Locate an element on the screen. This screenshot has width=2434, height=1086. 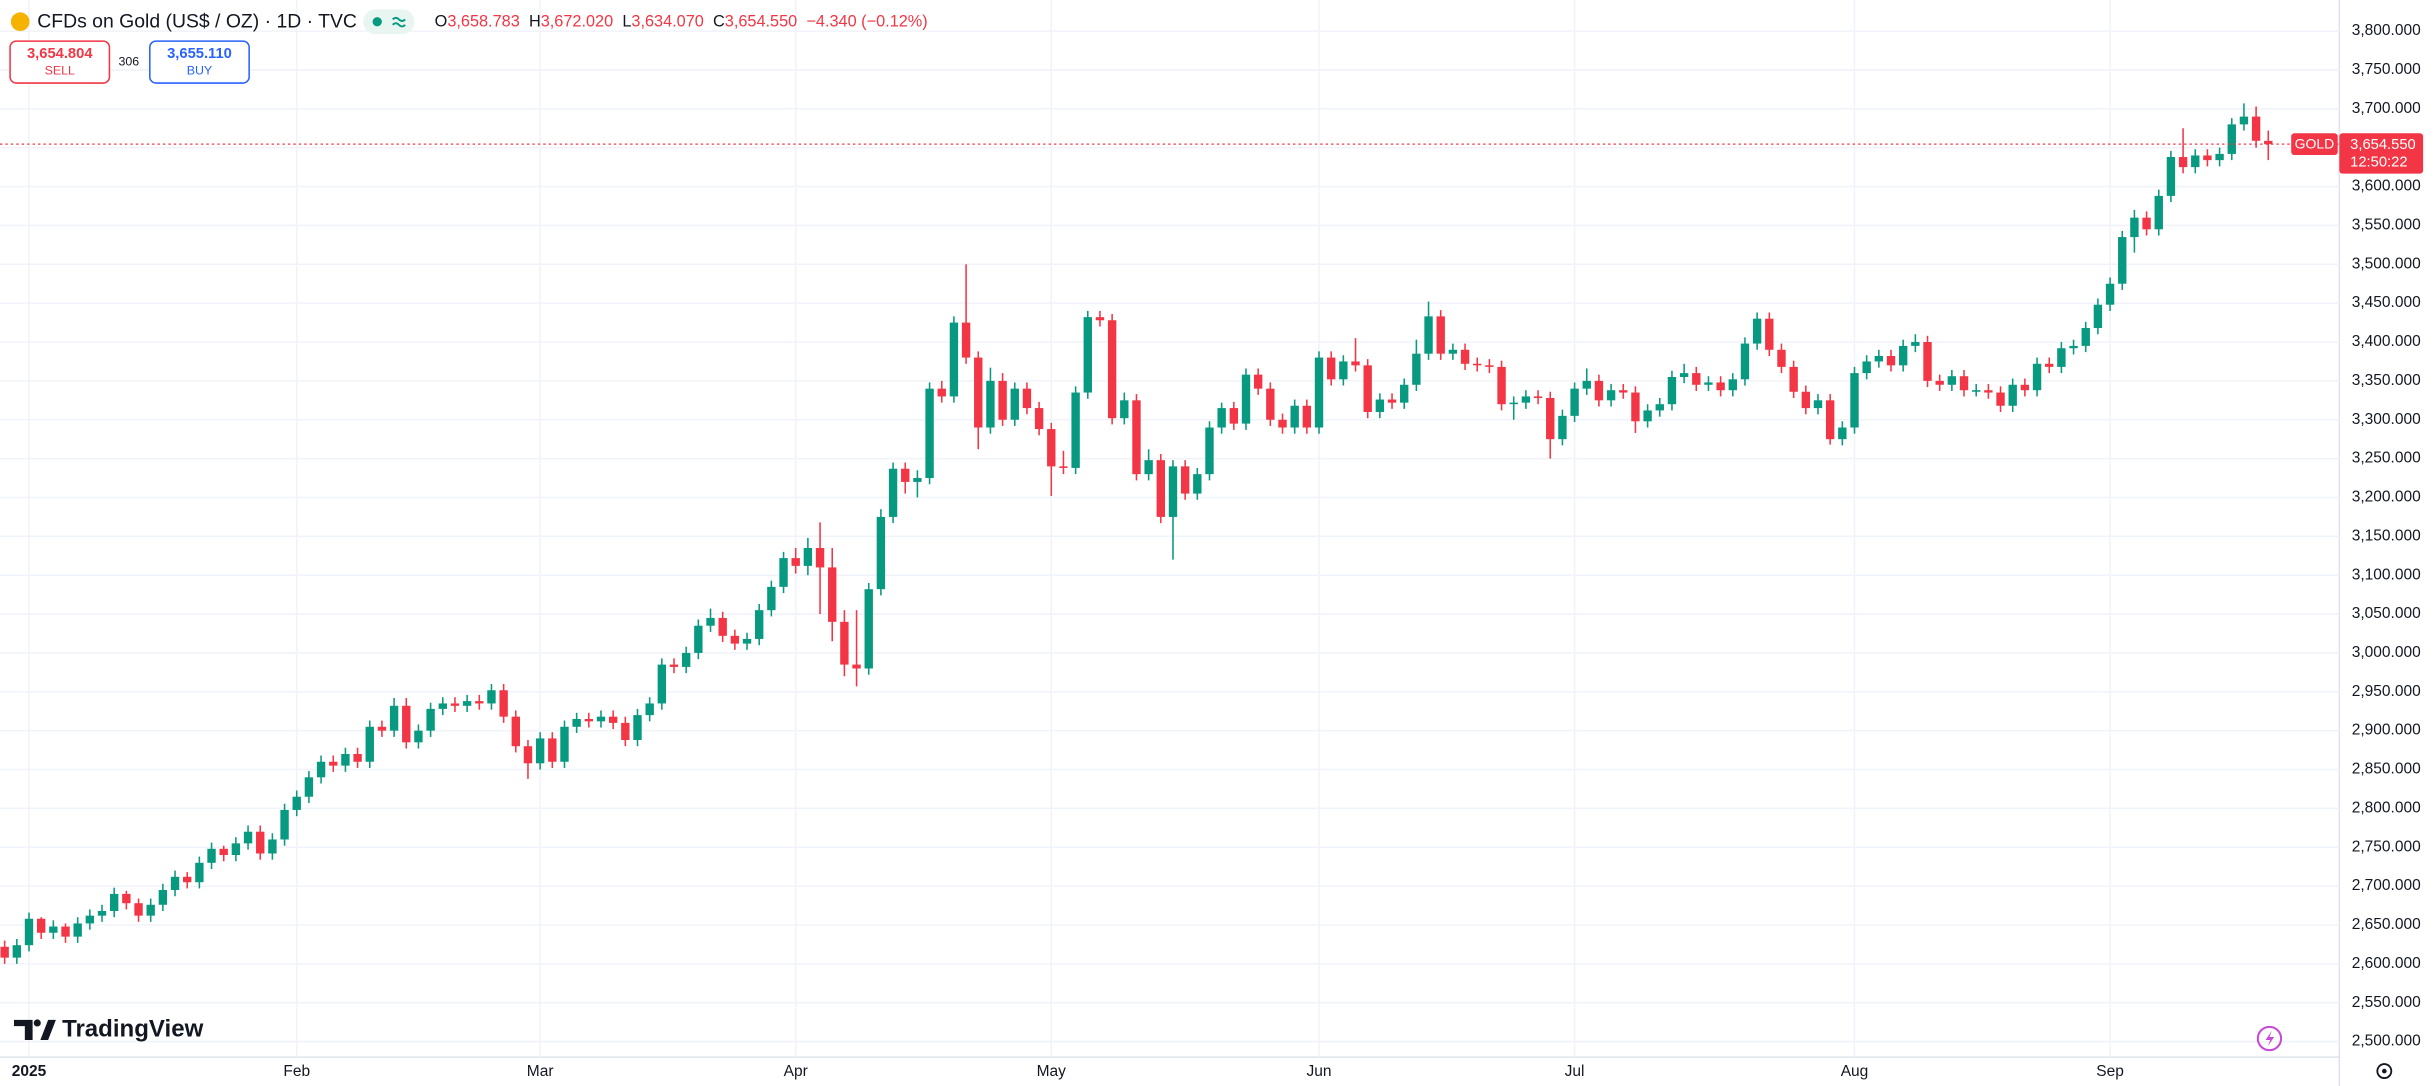
open-label: O is located at coordinates (441, 22).